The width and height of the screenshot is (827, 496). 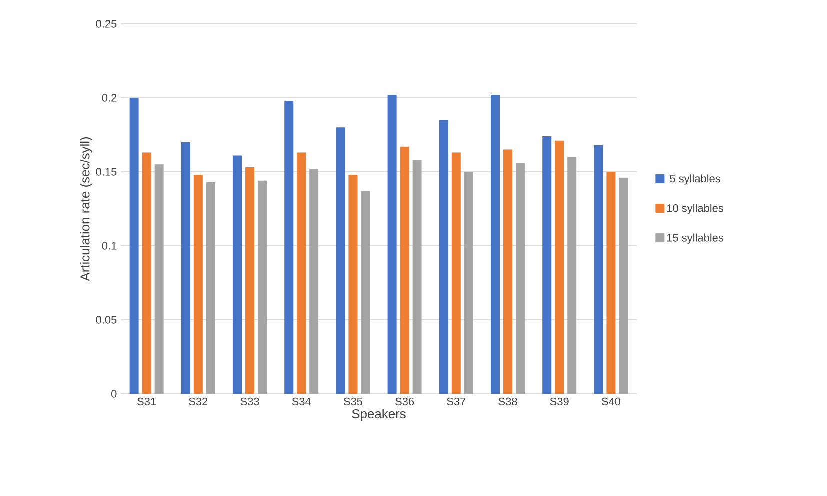 I want to click on x-tick-label: S40, so click(x=611, y=402).